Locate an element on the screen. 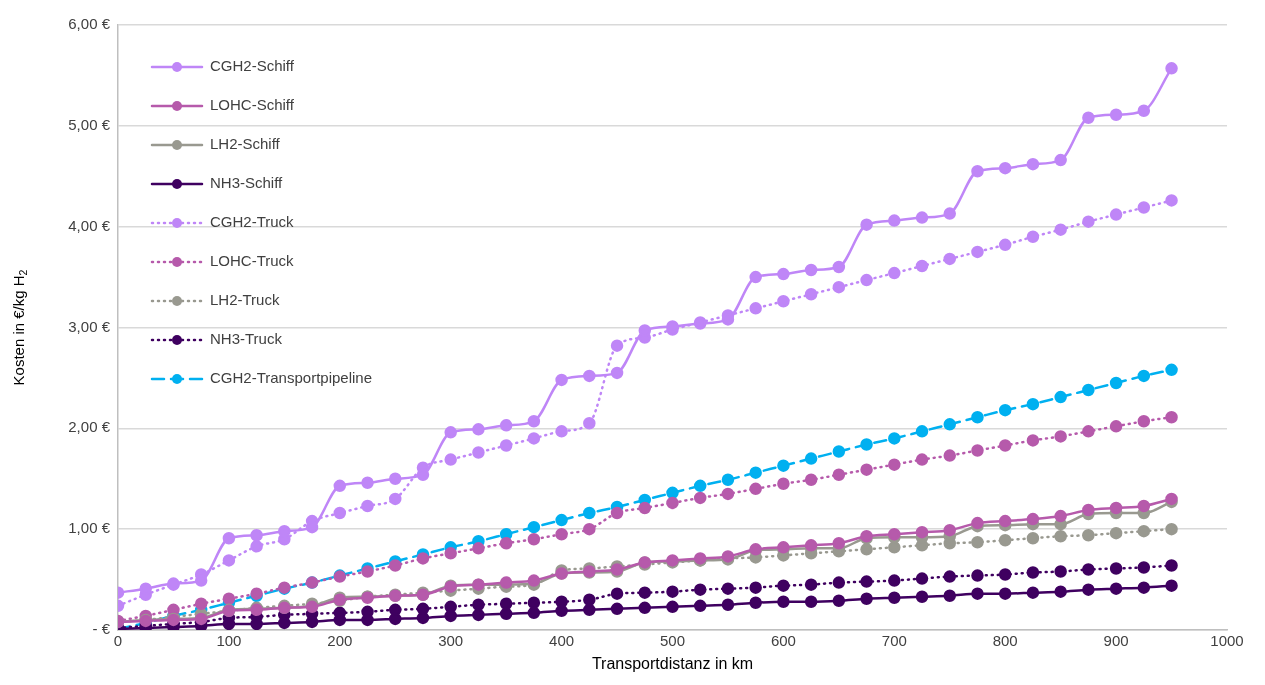  x-axis-title: Transportdistanz in km is located at coordinates (672, 663).